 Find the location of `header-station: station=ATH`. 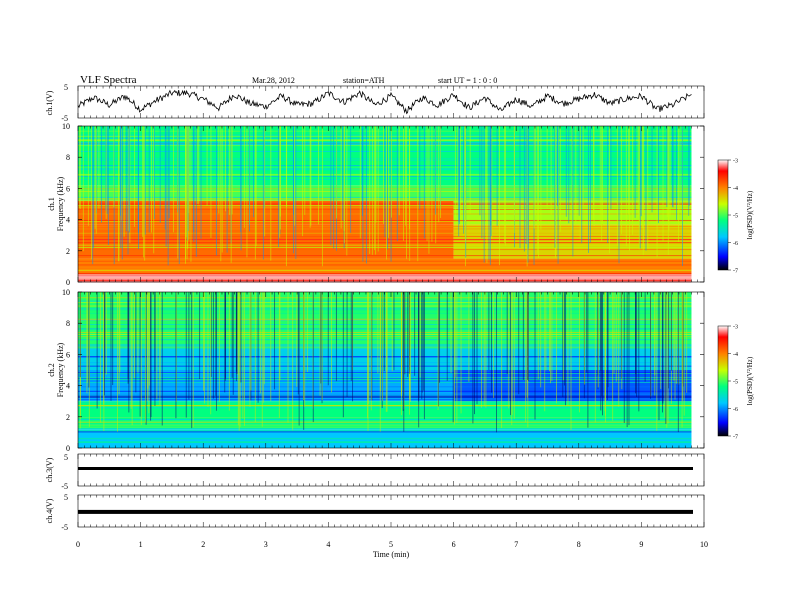

header-station: station=ATH is located at coordinates (364, 80).